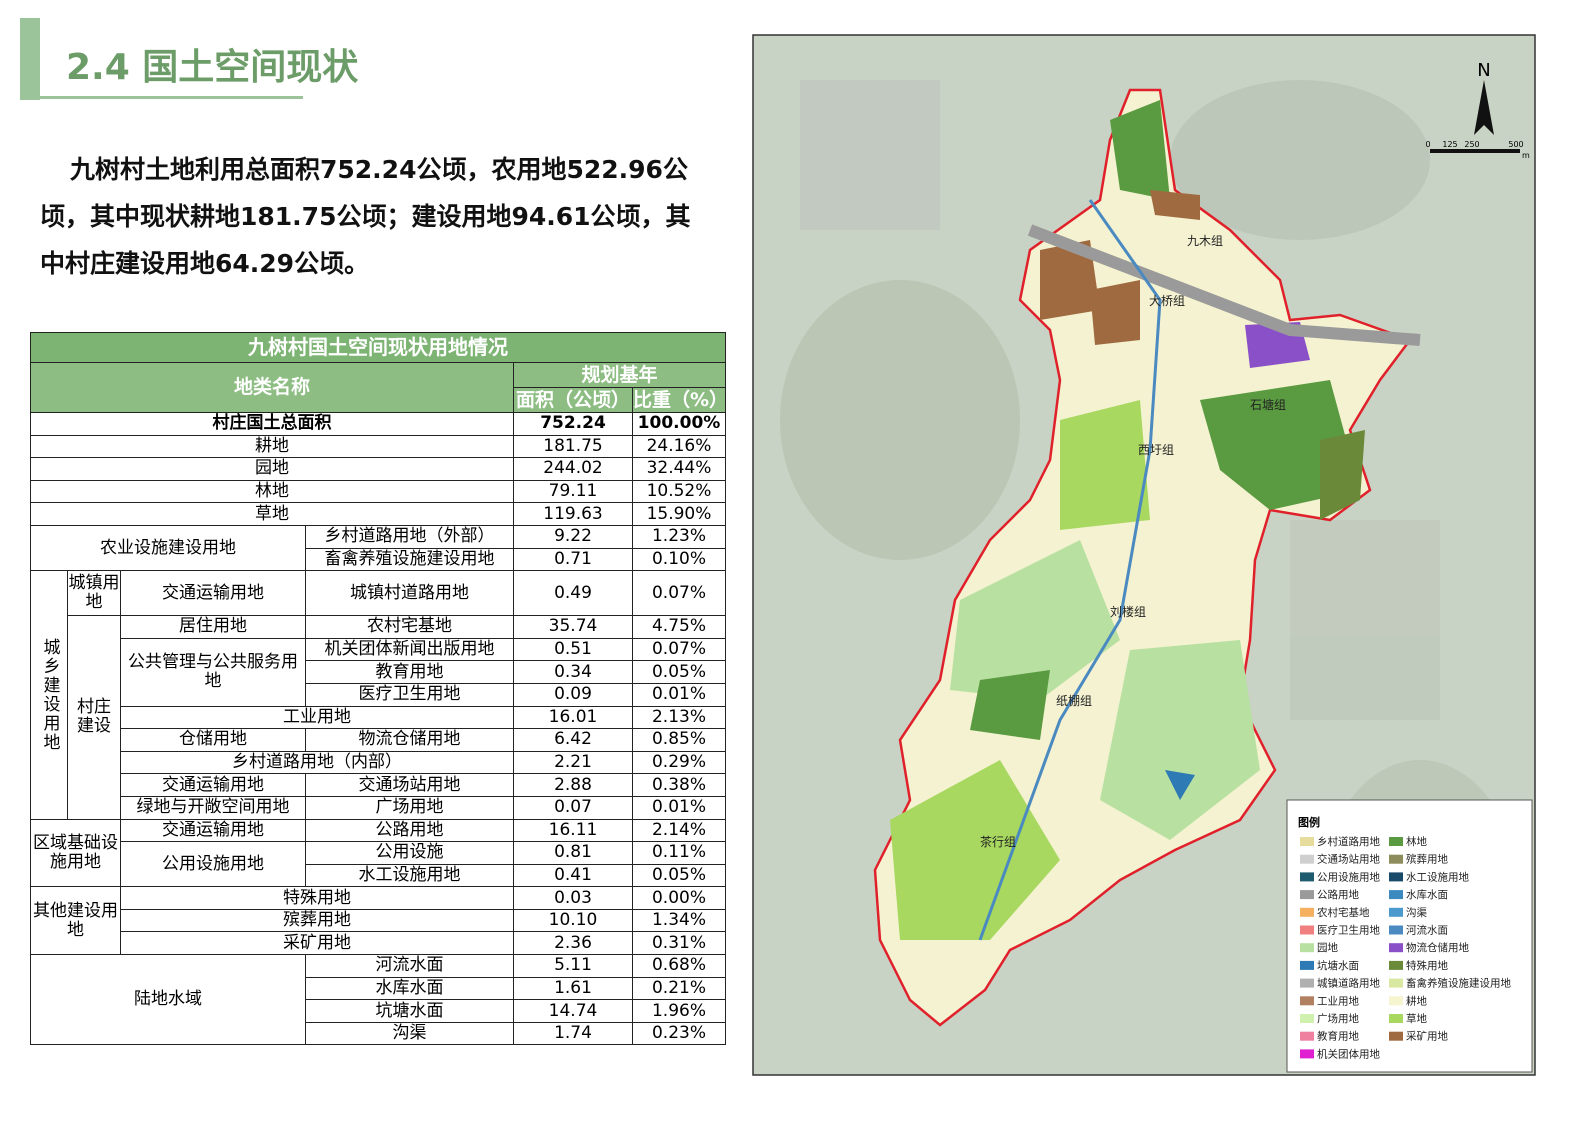  I want to click on table-cell: 0.49, so click(573, 593).